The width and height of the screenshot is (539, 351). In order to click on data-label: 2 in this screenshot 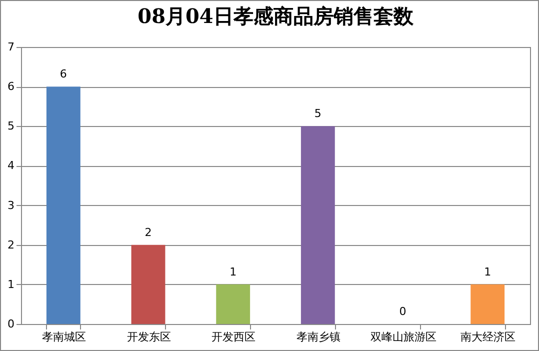, I will do `click(148, 232)`.